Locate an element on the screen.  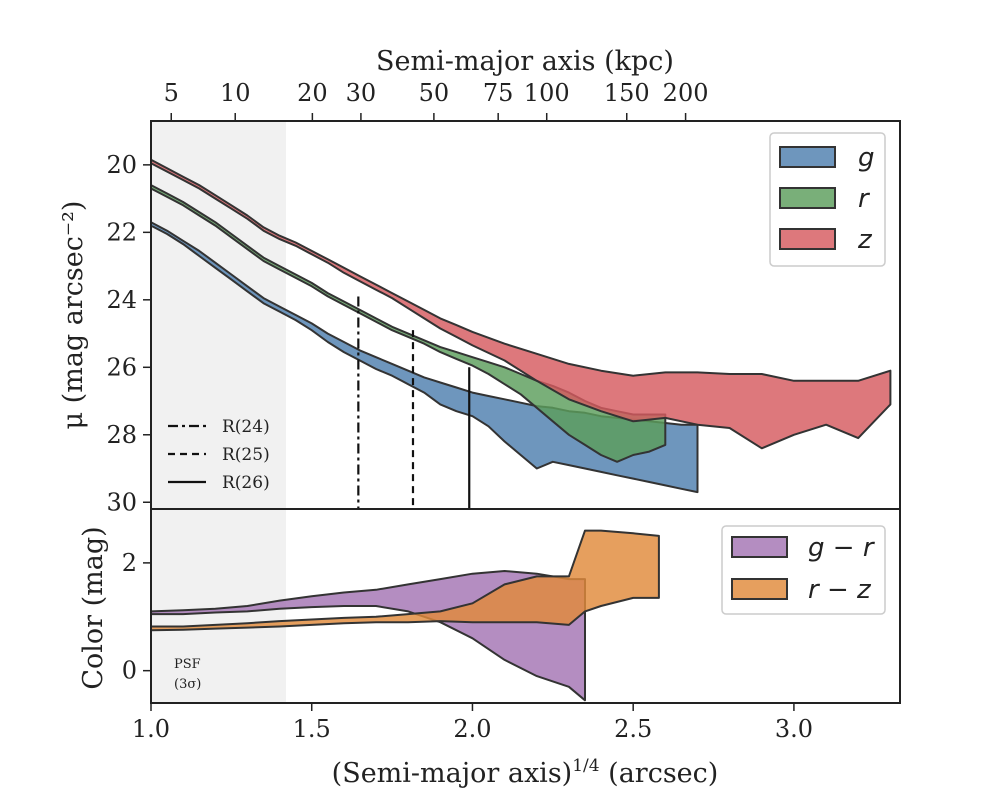
kpc-tick-label: 100 is located at coordinates (547, 93).